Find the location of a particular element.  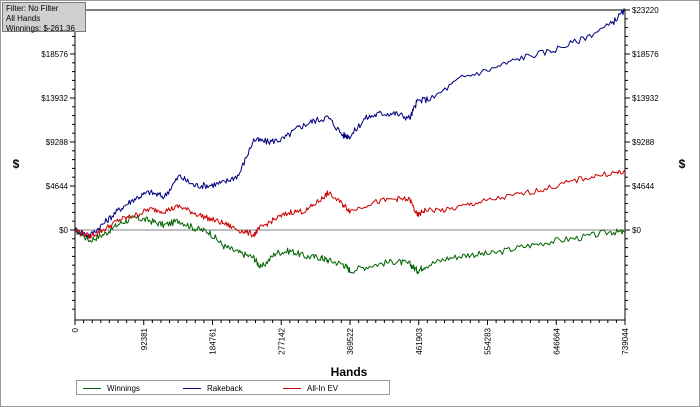

chart-legend: Winnings Rakeback All-In EV is located at coordinates (233, 387).